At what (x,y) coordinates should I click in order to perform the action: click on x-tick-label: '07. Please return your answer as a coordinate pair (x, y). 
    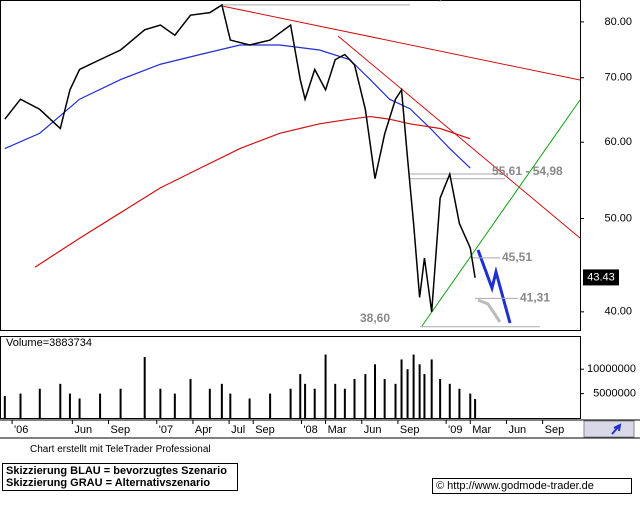
    Looking at the image, I should click on (166, 430).